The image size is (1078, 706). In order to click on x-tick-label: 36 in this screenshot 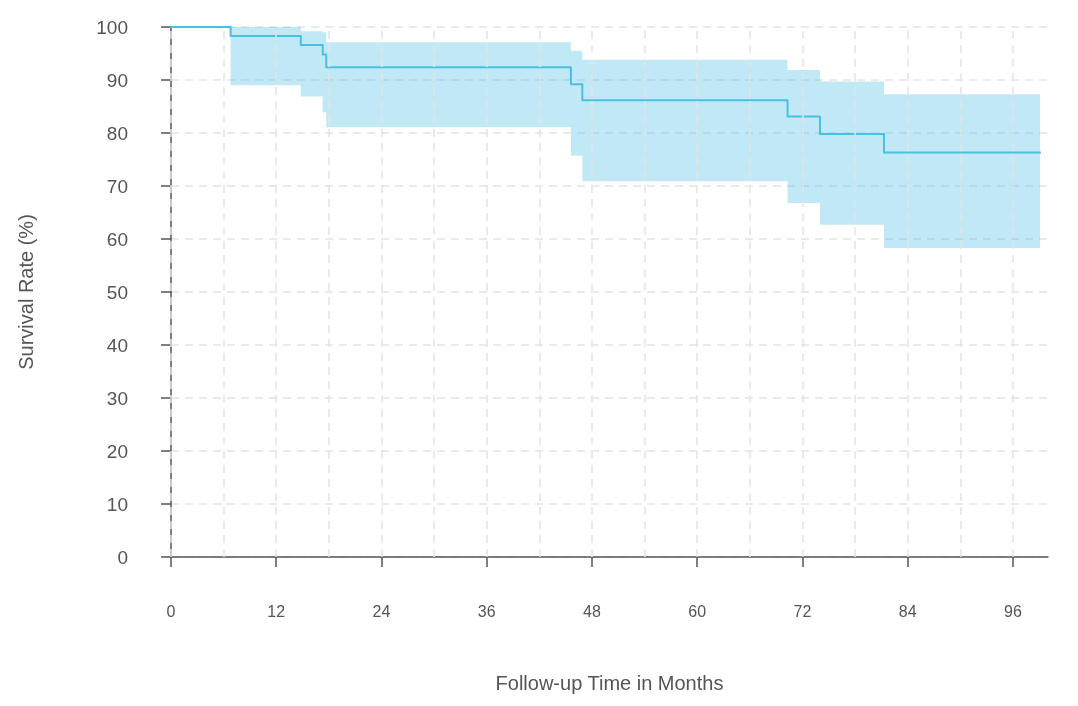, I will do `click(486, 611)`.